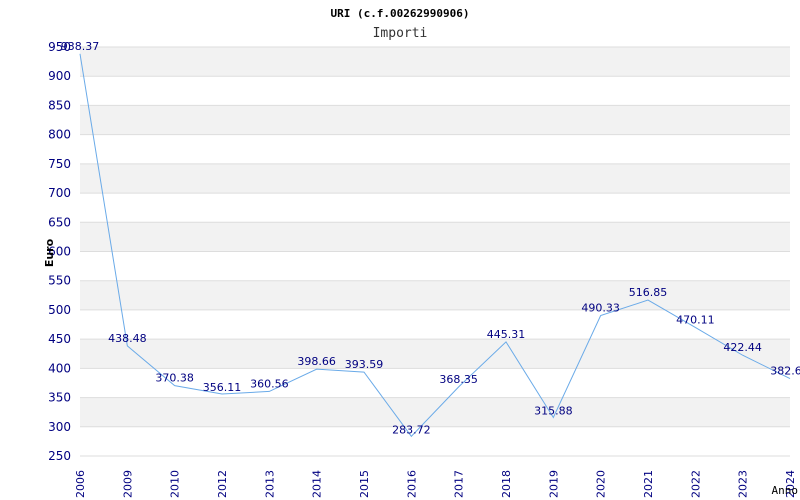 The width and height of the screenshot is (800, 500). What do you see at coordinates (600, 308) in the screenshot?
I see `data-label: 490.33` at bounding box center [600, 308].